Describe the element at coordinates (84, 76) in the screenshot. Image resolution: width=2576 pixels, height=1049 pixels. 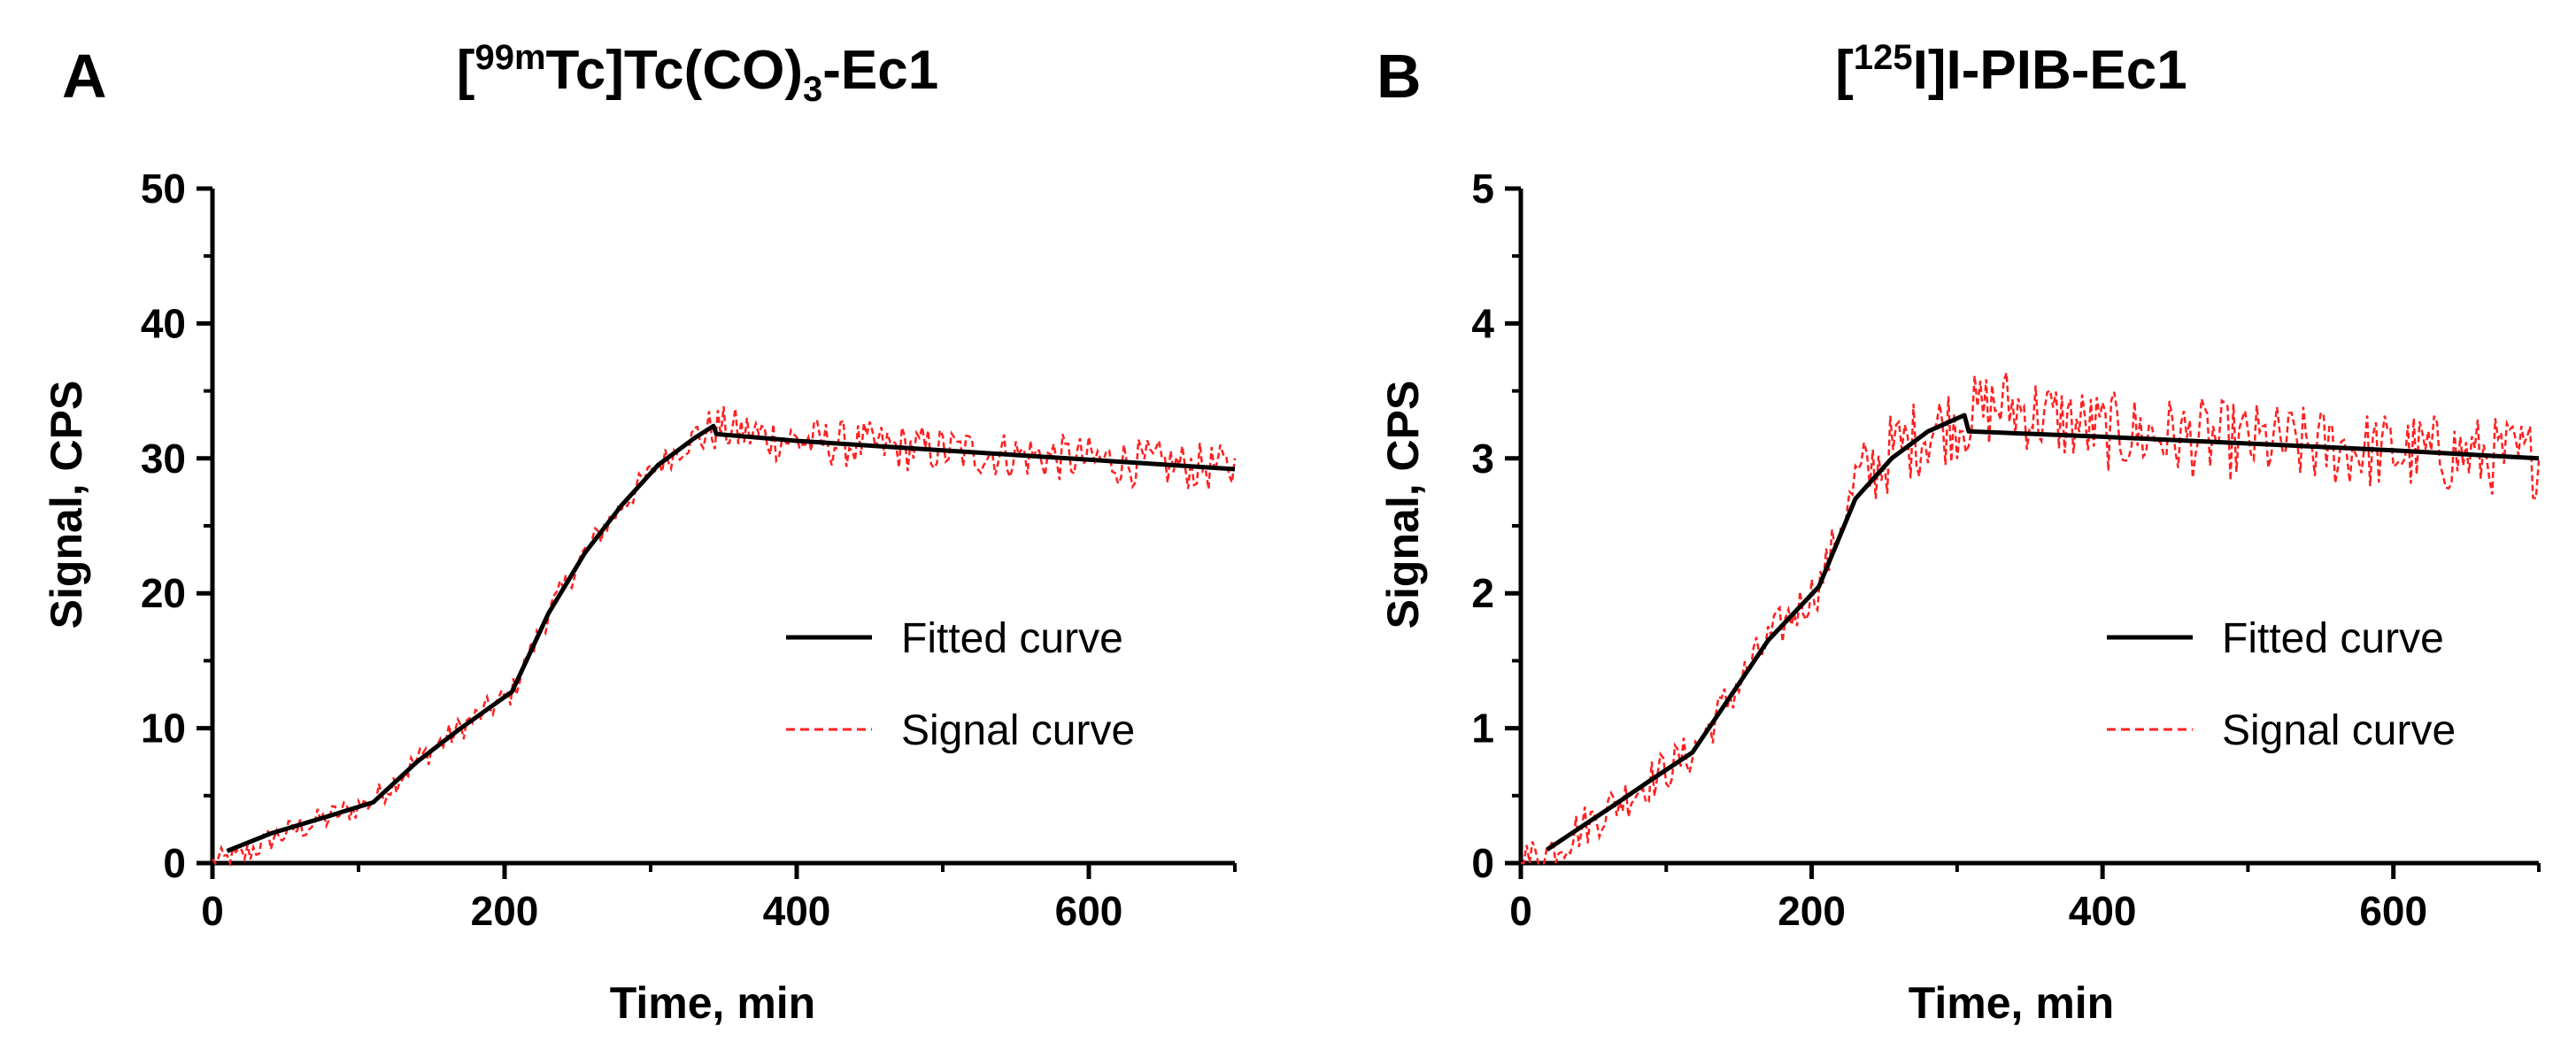
I see `panel-letter-a: A` at that location.